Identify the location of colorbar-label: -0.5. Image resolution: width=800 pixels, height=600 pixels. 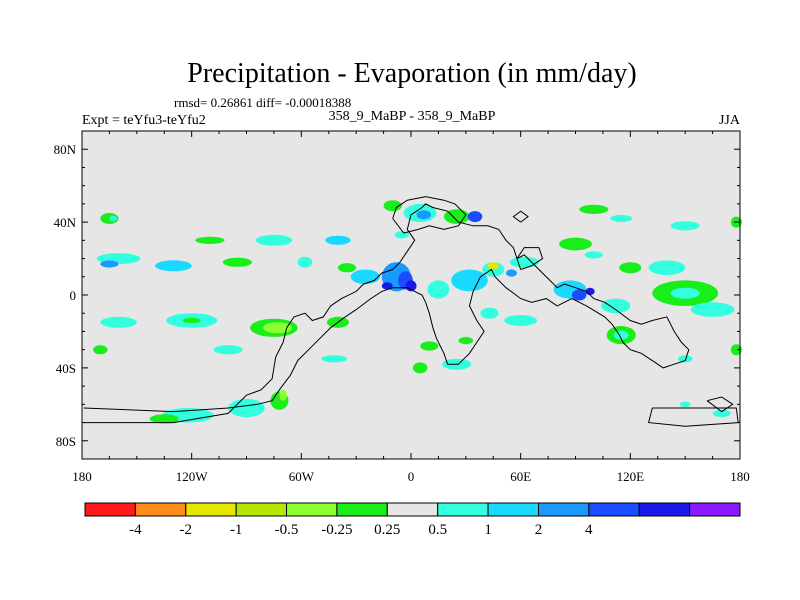
(287, 530).